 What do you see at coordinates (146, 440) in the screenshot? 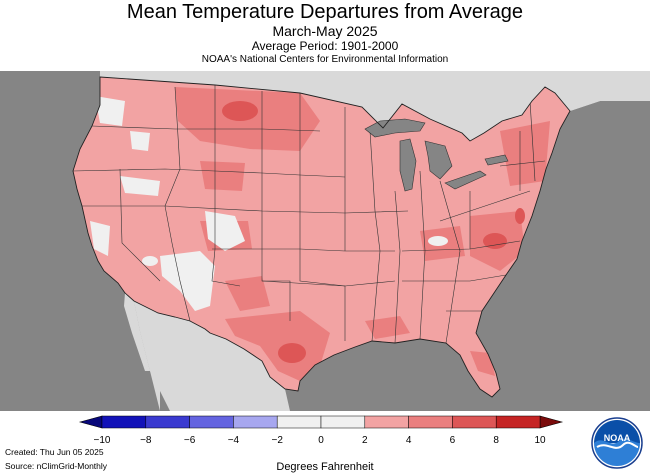
I see `legend-tick-label: −8` at bounding box center [146, 440].